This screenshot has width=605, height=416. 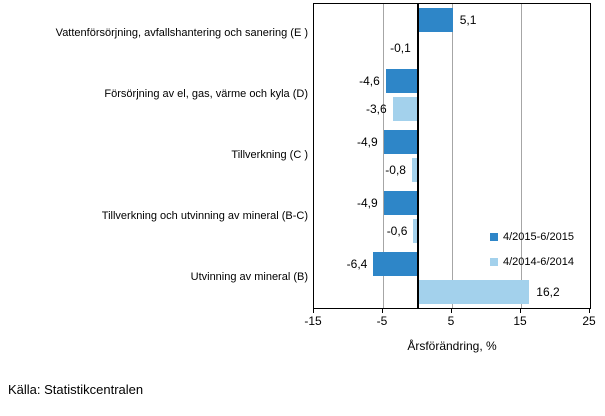 What do you see at coordinates (357, 263) in the screenshot?
I see `value-label: -6,4` at bounding box center [357, 263].